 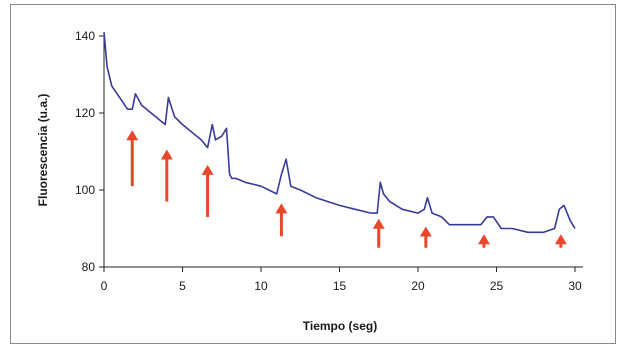 I want to click on y-axis-title: Fluorescencia (u.a.), so click(x=43, y=150).